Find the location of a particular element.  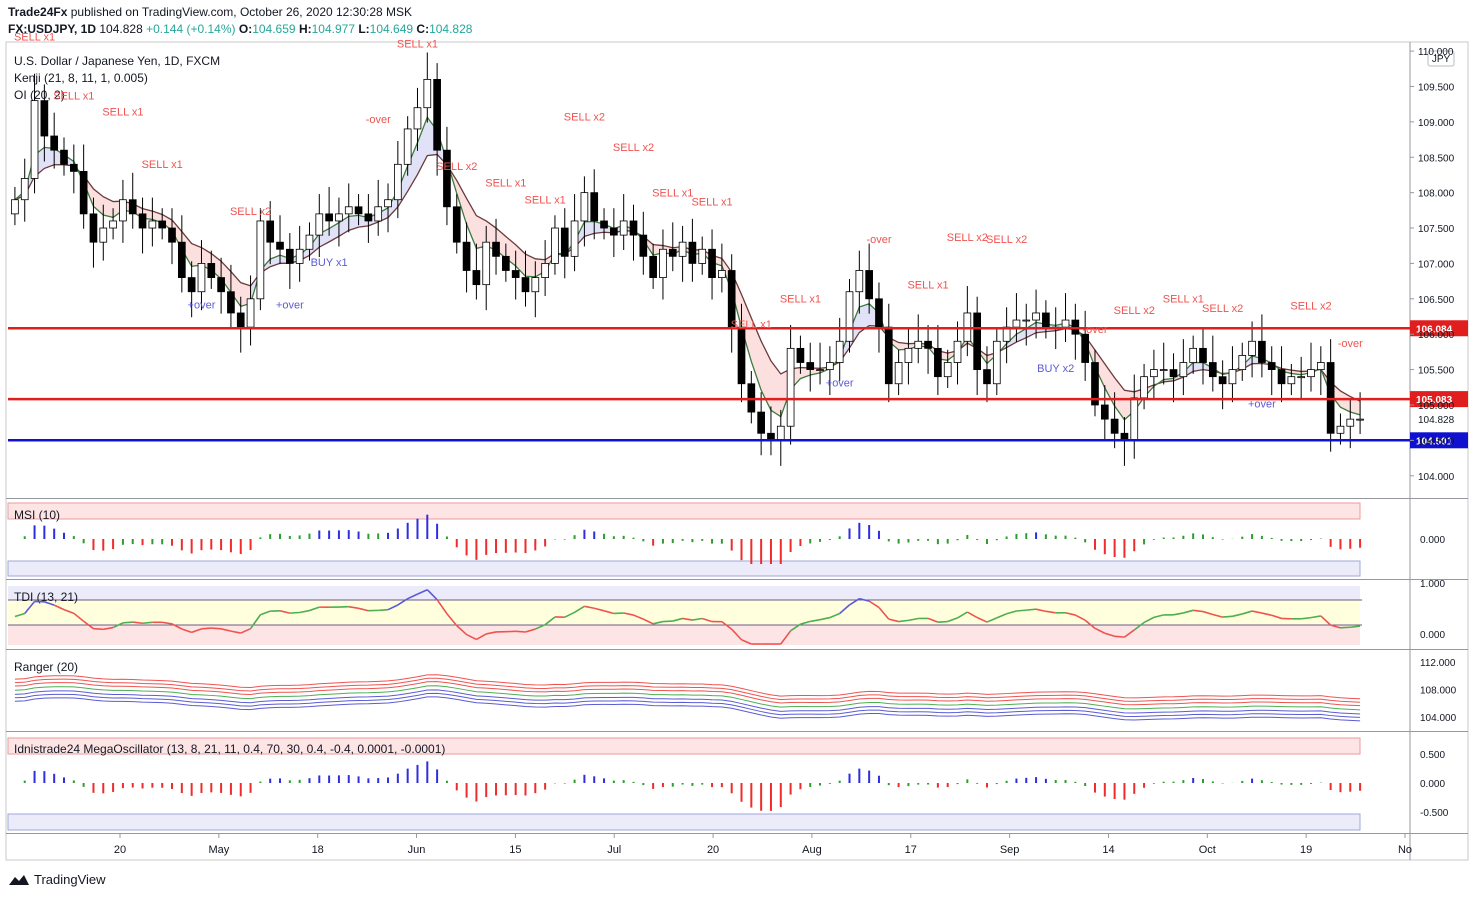

osc-lower-zone is located at coordinates (684, 822).